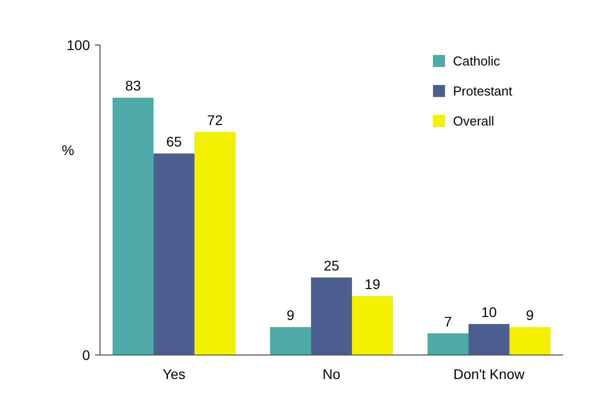 This screenshot has height=402, width=603. Describe the element at coordinates (215, 120) in the screenshot. I see `data-label: 72` at that location.